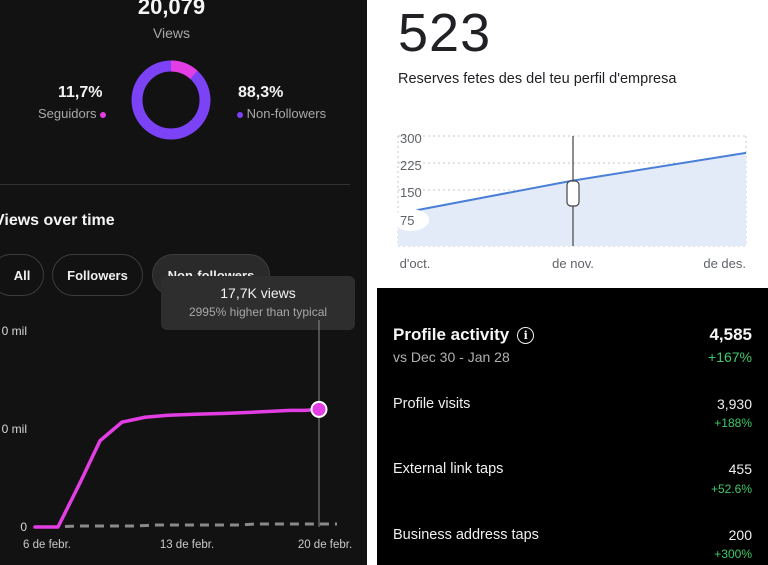 This screenshot has height=565, width=768. Describe the element at coordinates (47, 545) in the screenshot. I see `x-tick-label: 6 de febr.` at that location.